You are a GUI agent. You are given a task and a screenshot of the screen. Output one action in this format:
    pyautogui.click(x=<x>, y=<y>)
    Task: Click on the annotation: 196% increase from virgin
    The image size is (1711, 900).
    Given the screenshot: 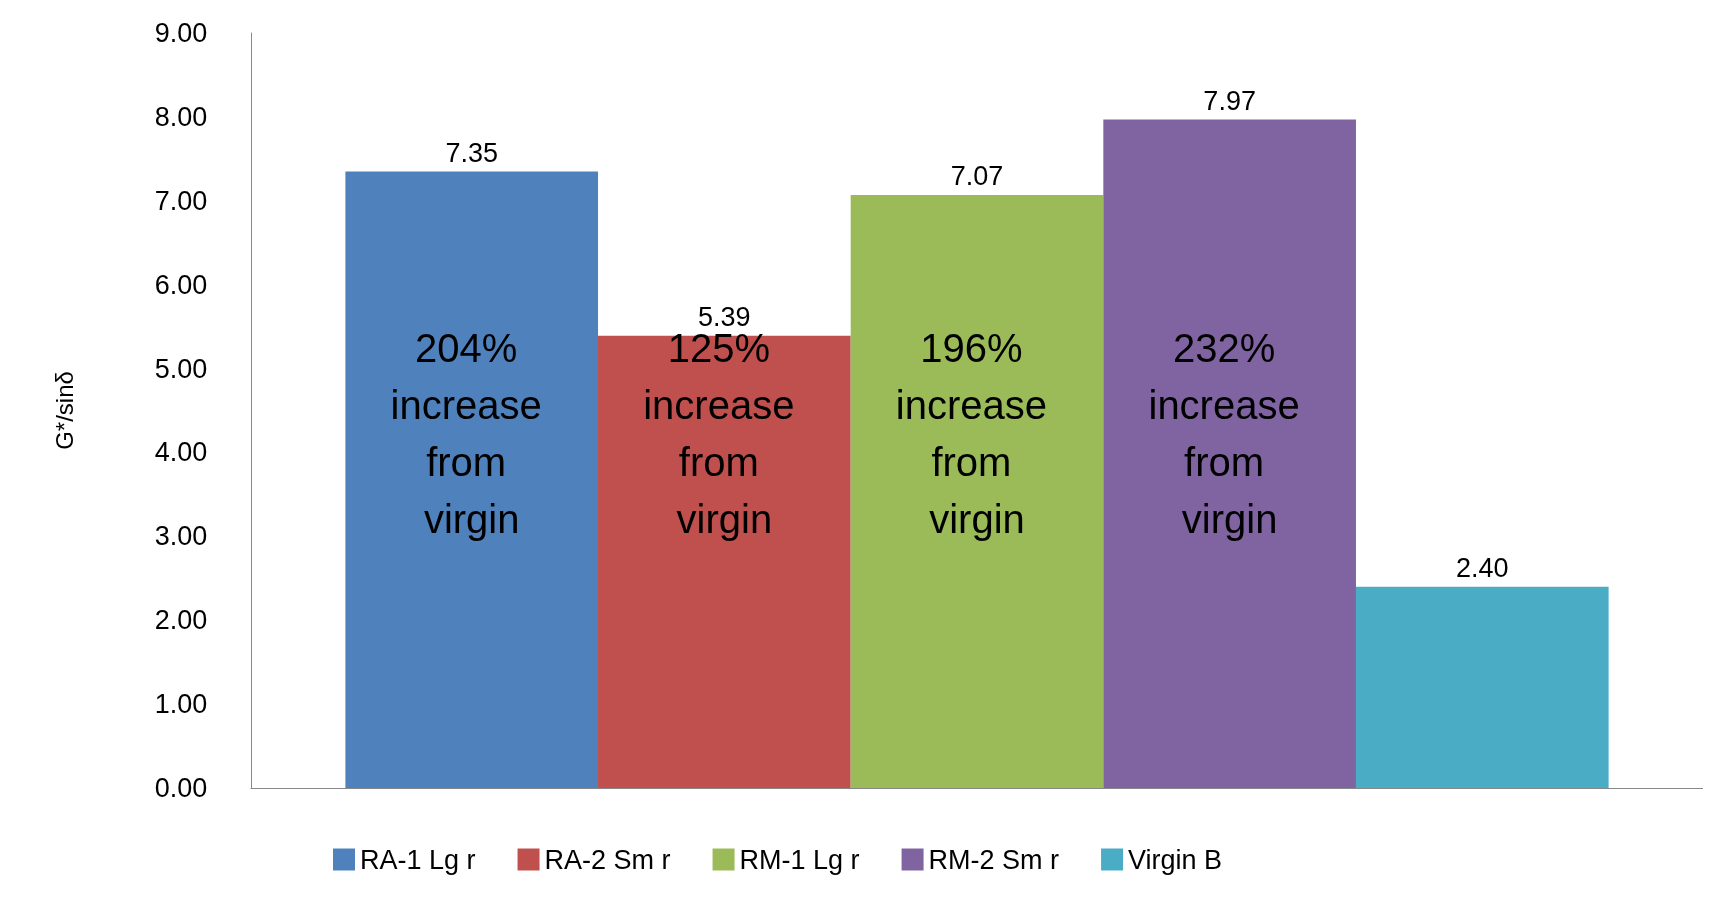 What is the action you would take?
    pyautogui.click(x=977, y=433)
    